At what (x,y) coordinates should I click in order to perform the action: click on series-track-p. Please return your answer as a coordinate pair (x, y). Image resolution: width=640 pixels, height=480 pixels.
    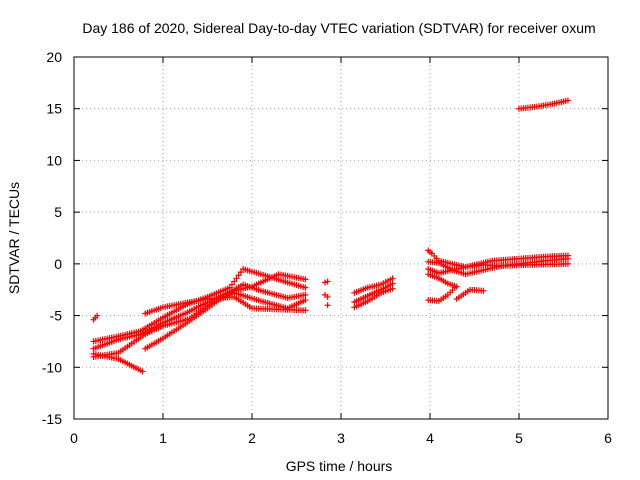
    Looking at the image, I should click on (441, 294).